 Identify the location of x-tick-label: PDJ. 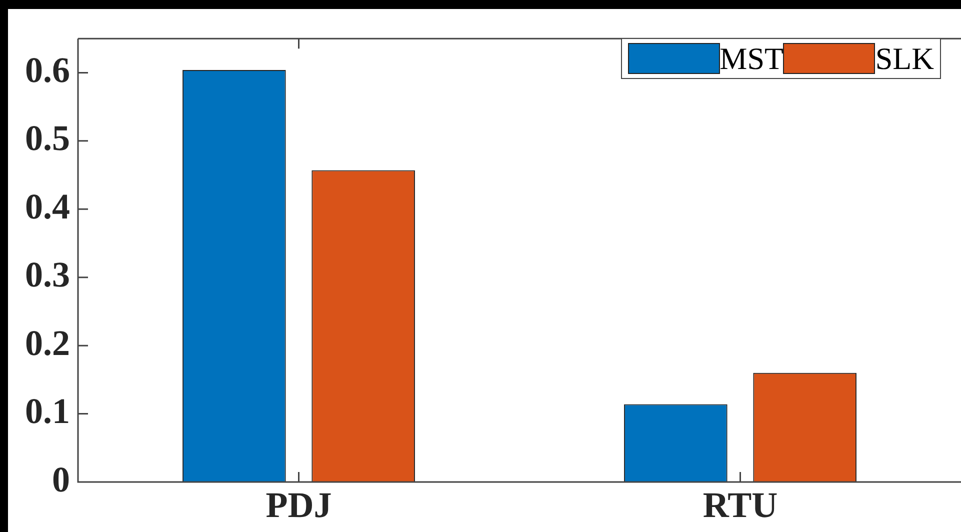
(299, 504).